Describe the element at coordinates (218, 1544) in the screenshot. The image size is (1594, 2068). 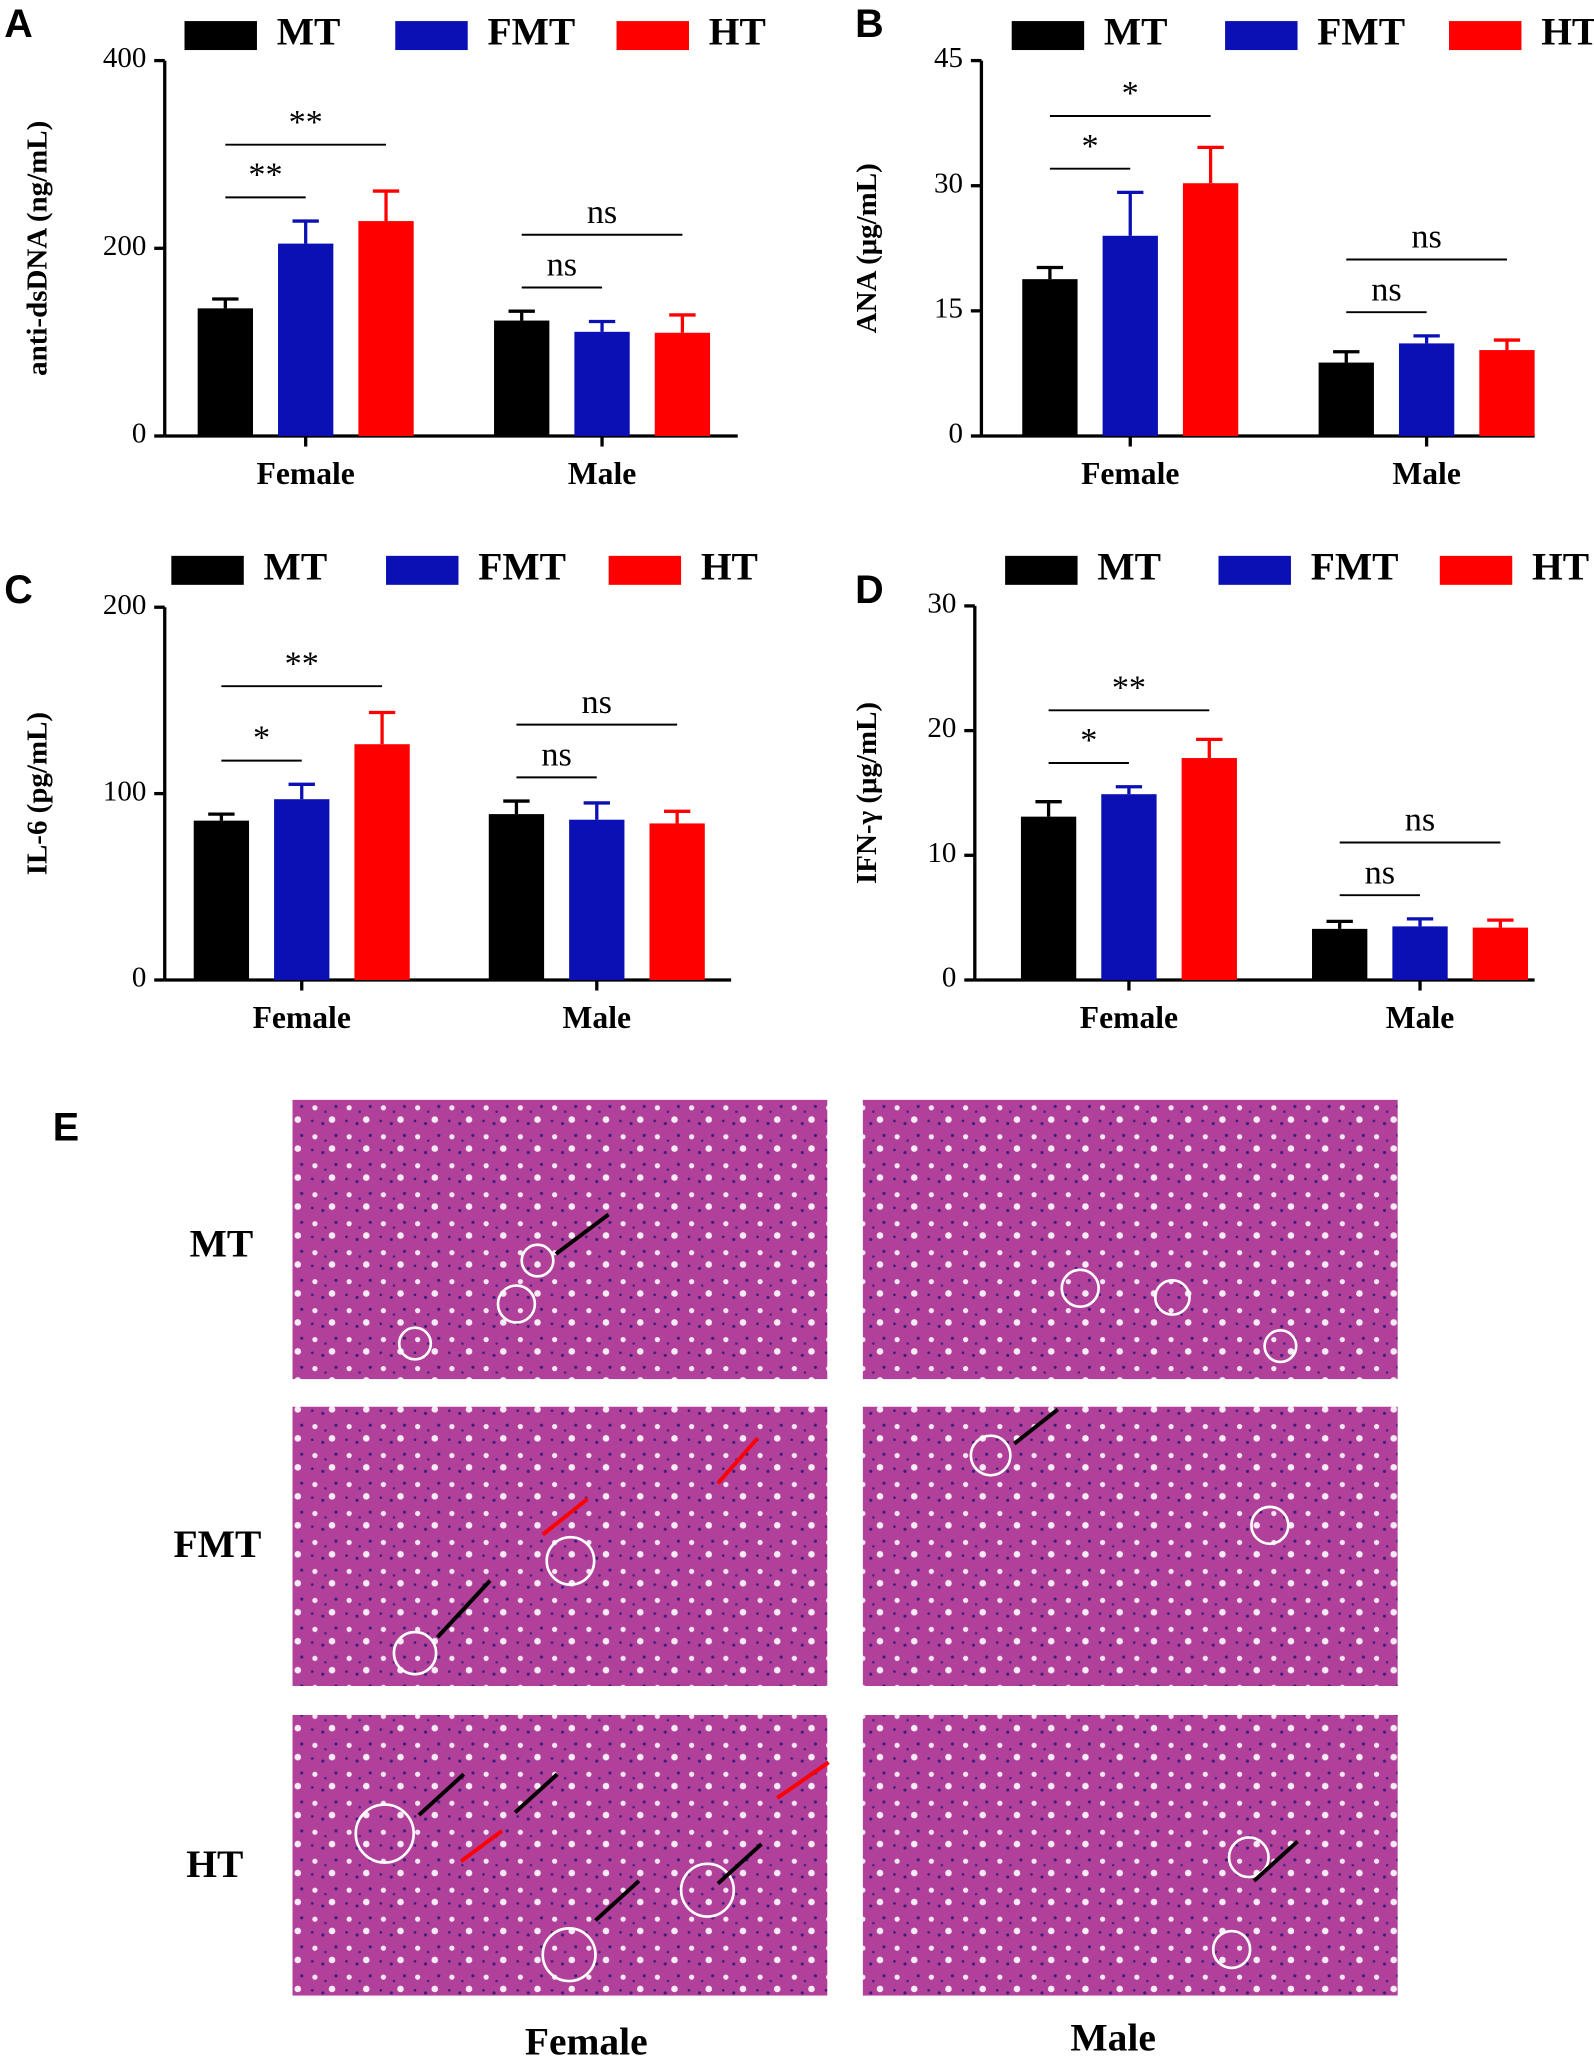
I see `row-label: FMT` at that location.